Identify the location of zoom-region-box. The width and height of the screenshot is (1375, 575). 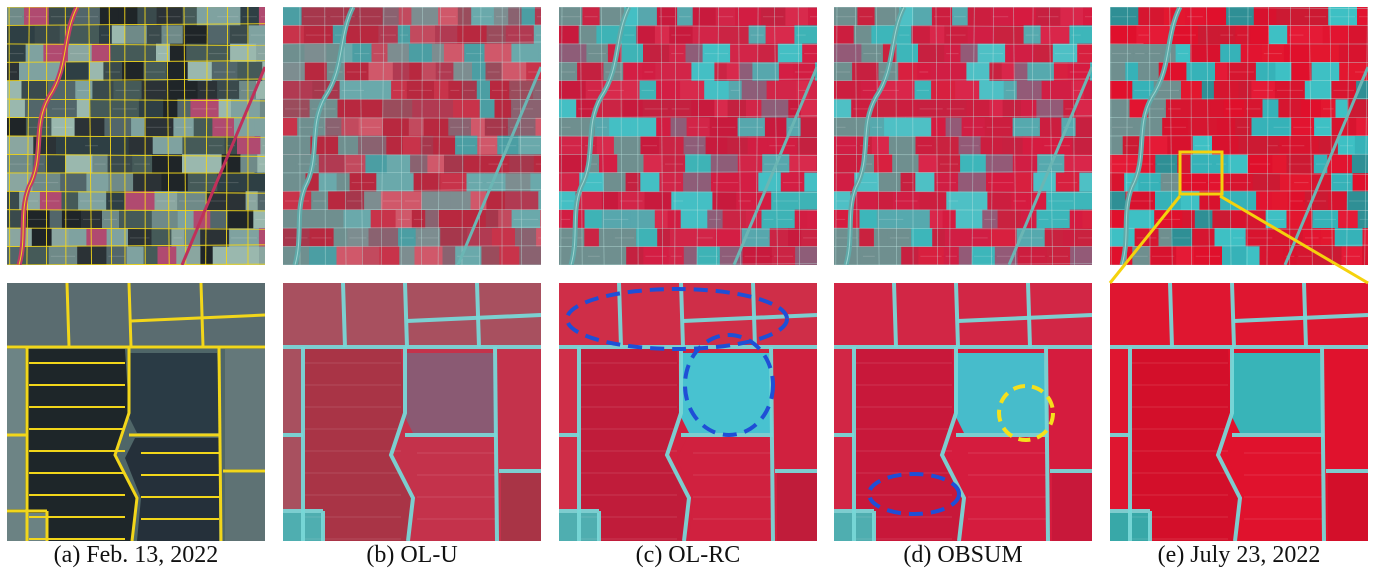
(1201, 173).